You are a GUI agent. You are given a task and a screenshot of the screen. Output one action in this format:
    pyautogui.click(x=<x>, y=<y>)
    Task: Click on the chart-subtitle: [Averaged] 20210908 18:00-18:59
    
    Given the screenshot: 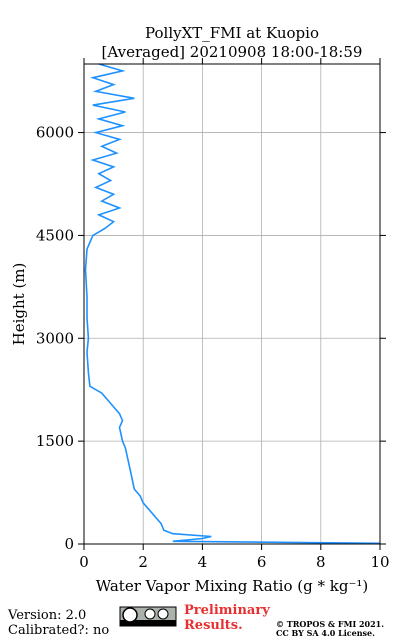 What is the action you would take?
    pyautogui.click(x=232, y=52)
    